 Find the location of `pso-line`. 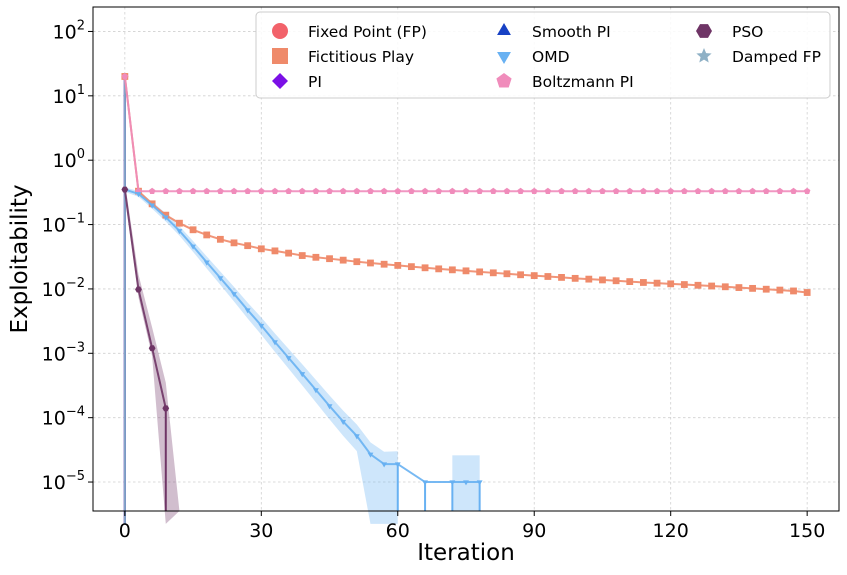

pso-line is located at coordinates (145, 299).